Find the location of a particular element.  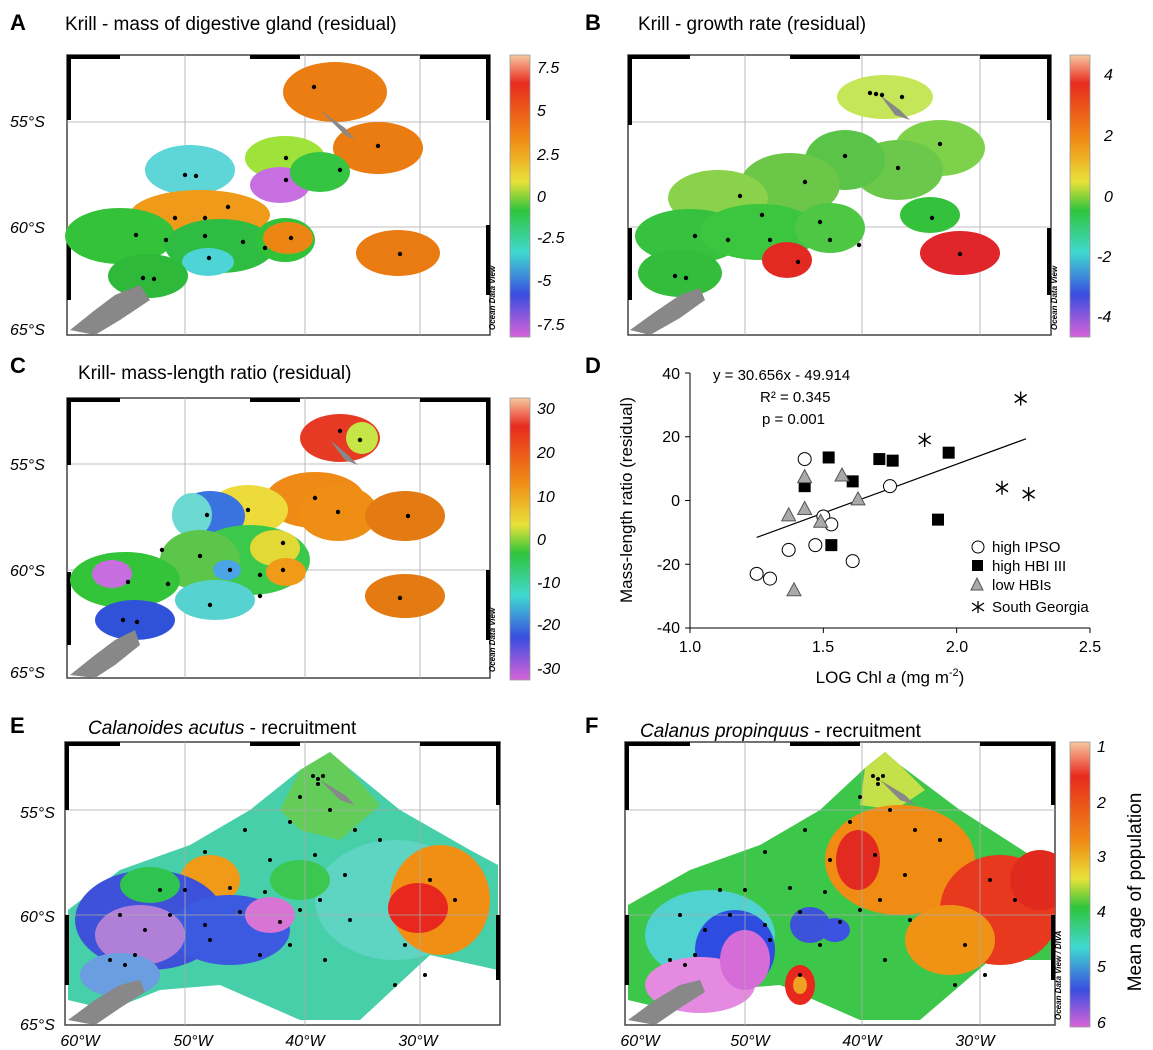

legend-marker-square is located at coordinates (977, 565).